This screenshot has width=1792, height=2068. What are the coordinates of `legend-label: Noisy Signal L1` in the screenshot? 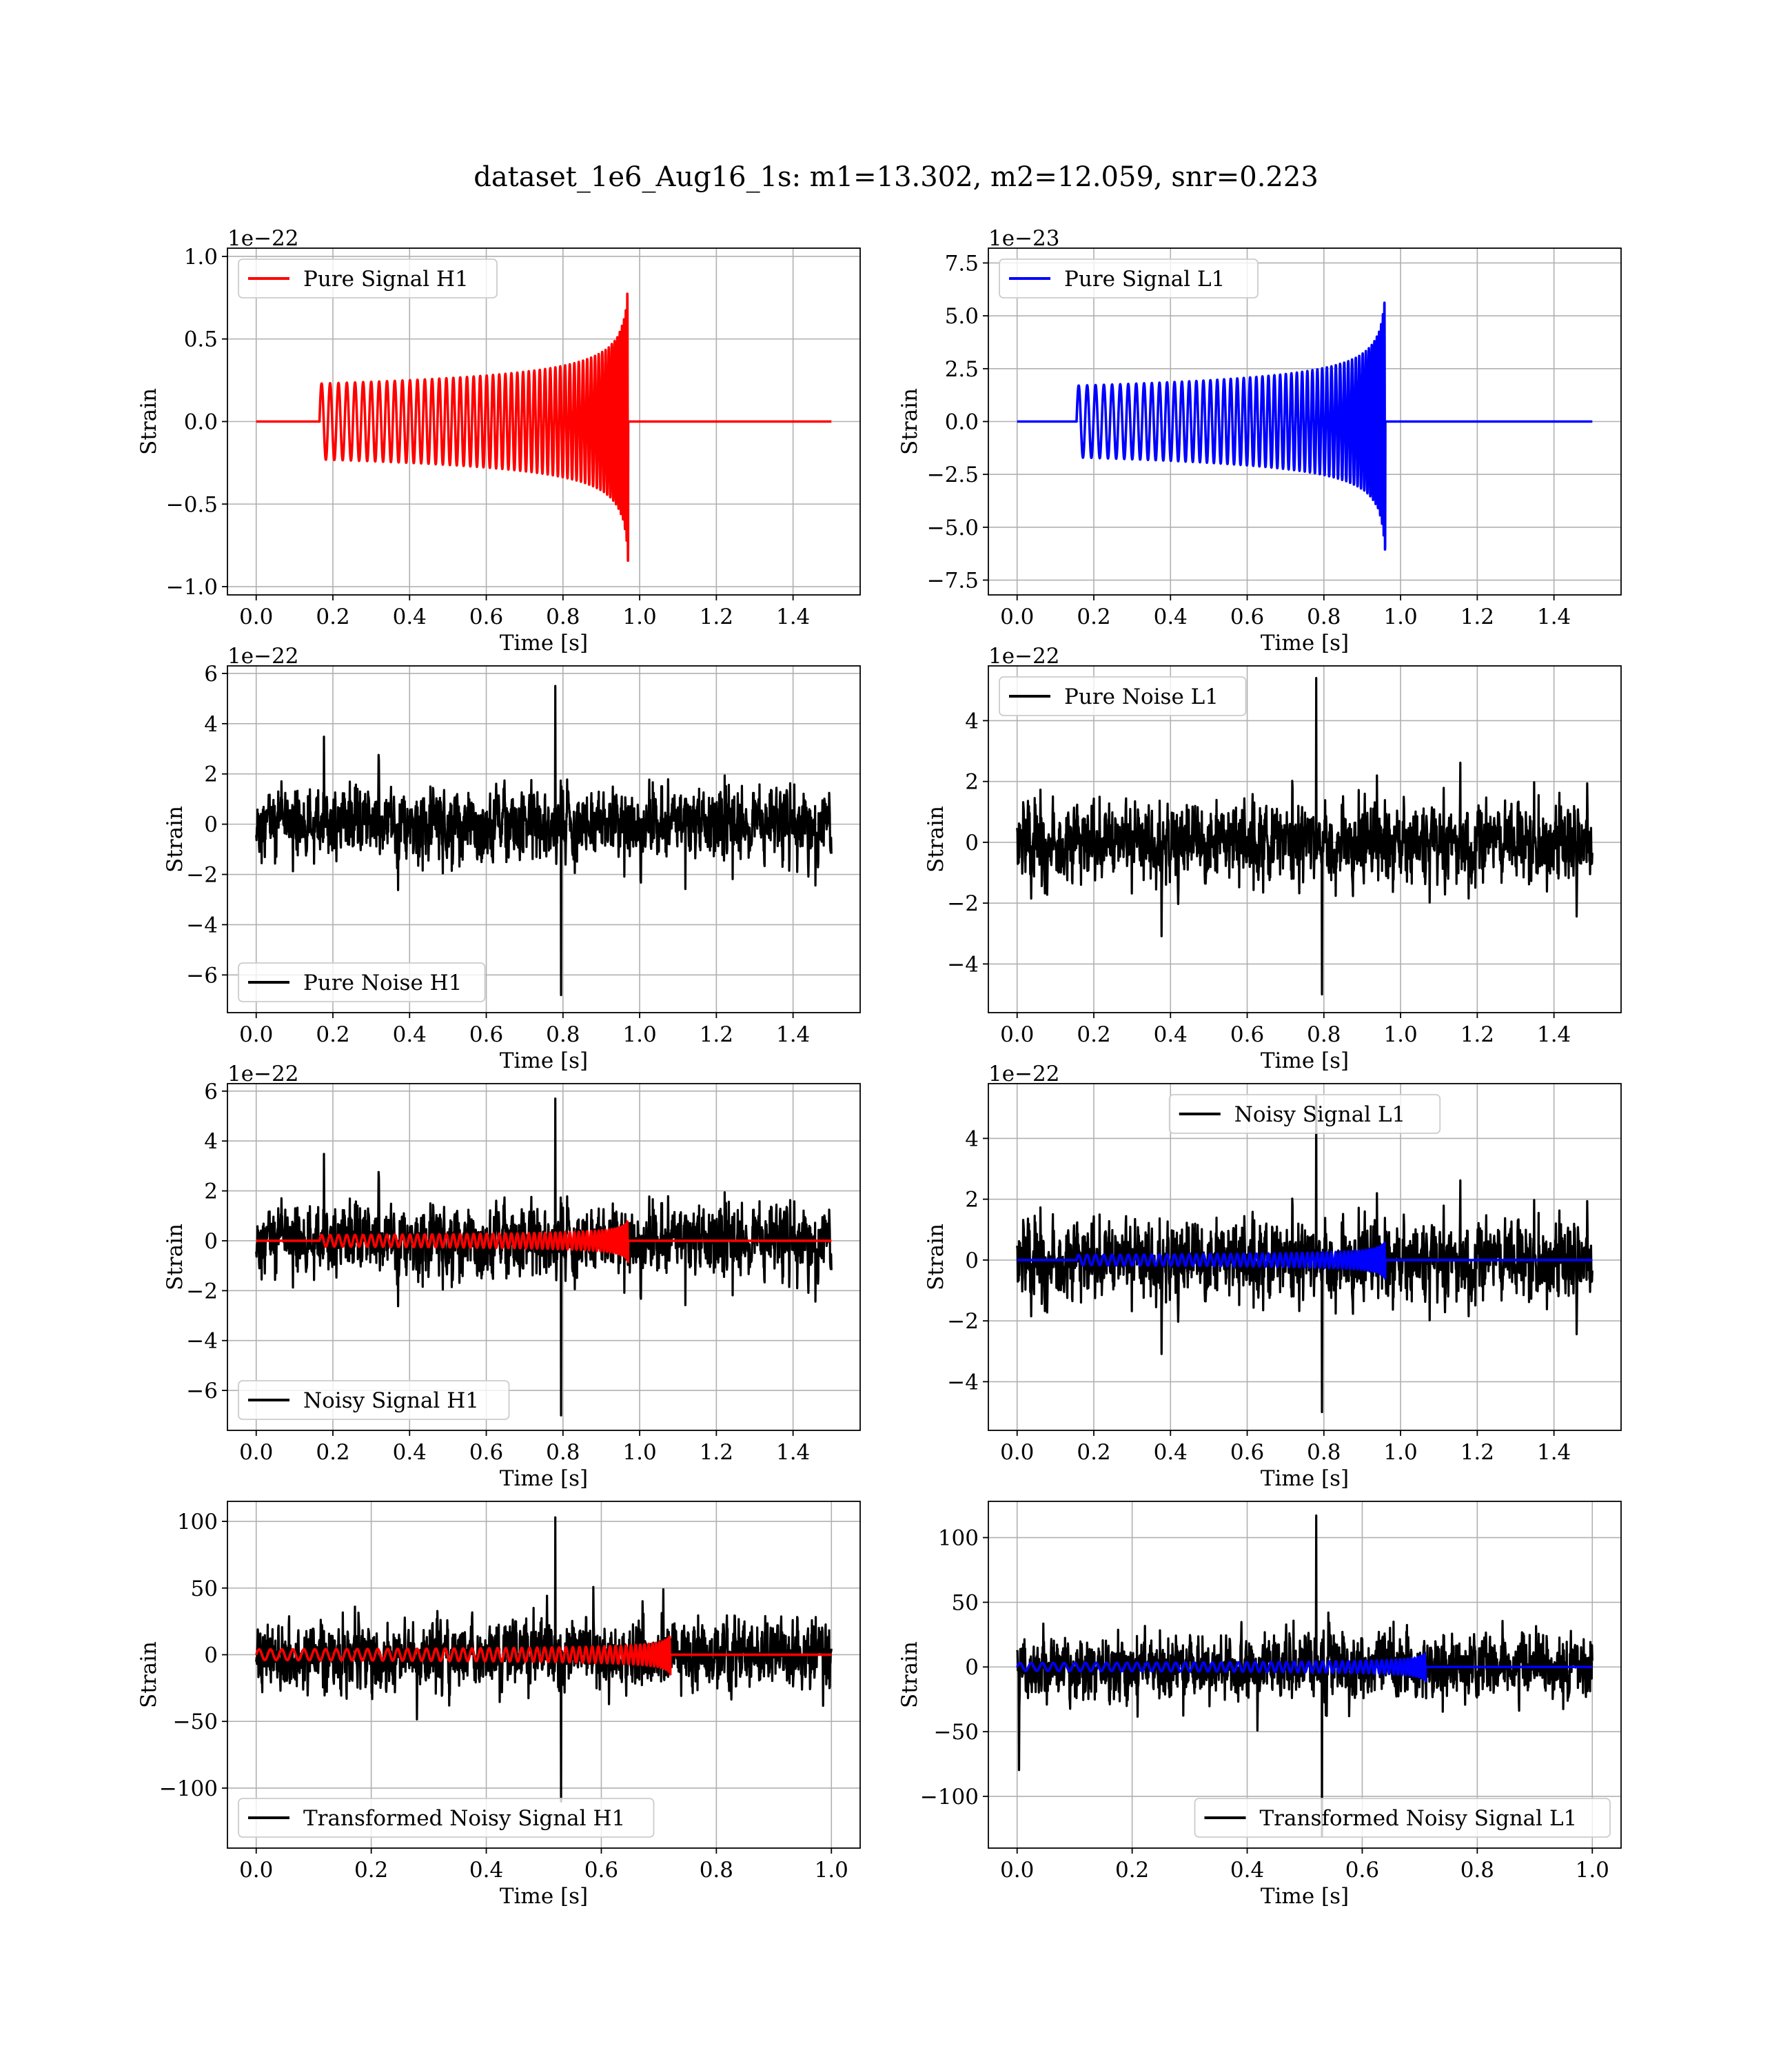 It's located at (1320, 1114).